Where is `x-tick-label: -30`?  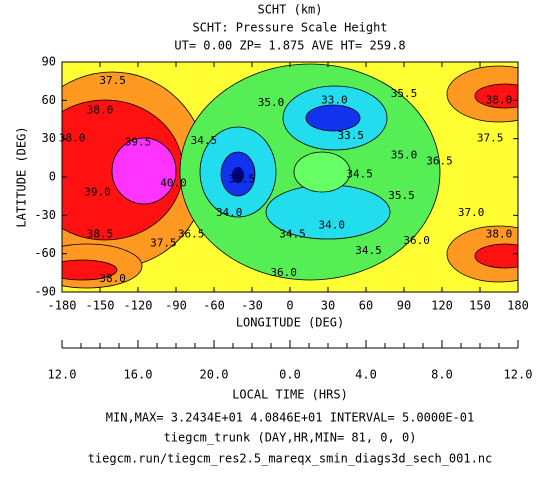
x-tick-label: -30 is located at coordinates (252, 306).